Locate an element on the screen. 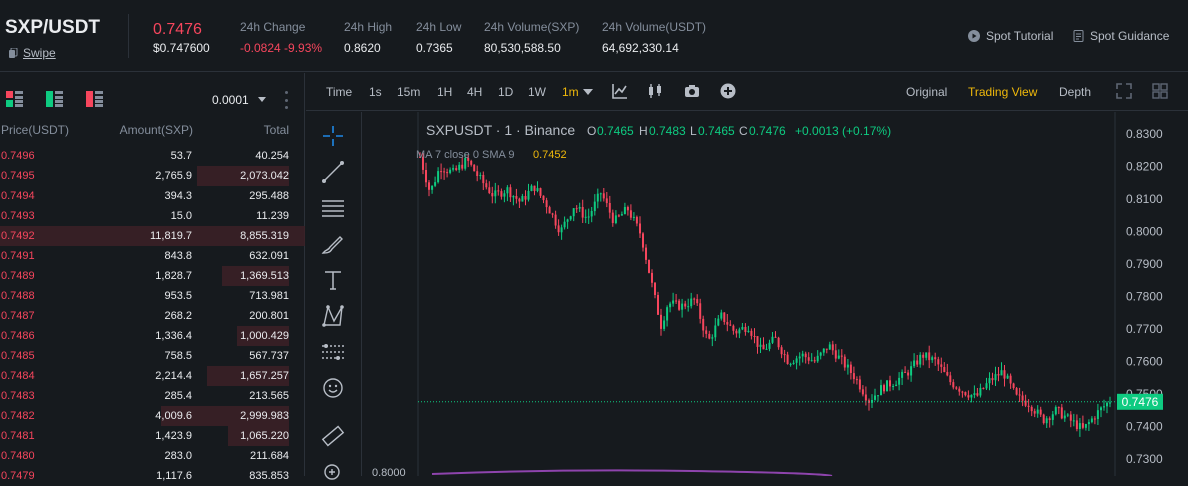  order-book-row: 0.7489 1,828.7 1,369.513 is located at coordinates (152, 276).